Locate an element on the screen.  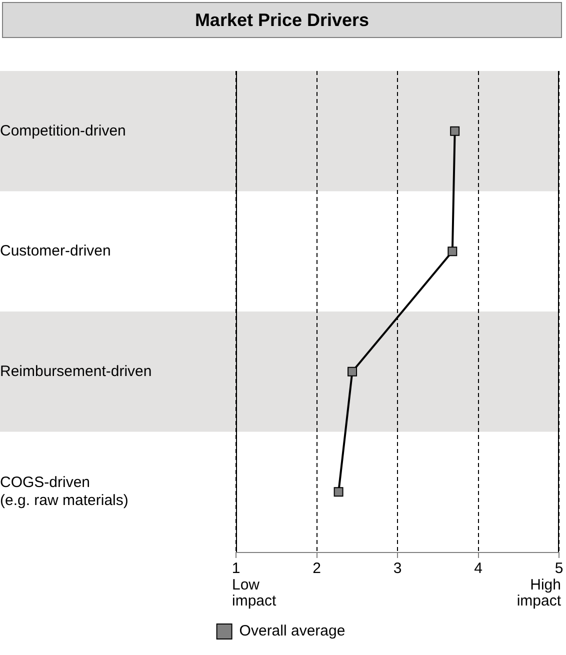
text: High impact is located at coordinates (539, 593).